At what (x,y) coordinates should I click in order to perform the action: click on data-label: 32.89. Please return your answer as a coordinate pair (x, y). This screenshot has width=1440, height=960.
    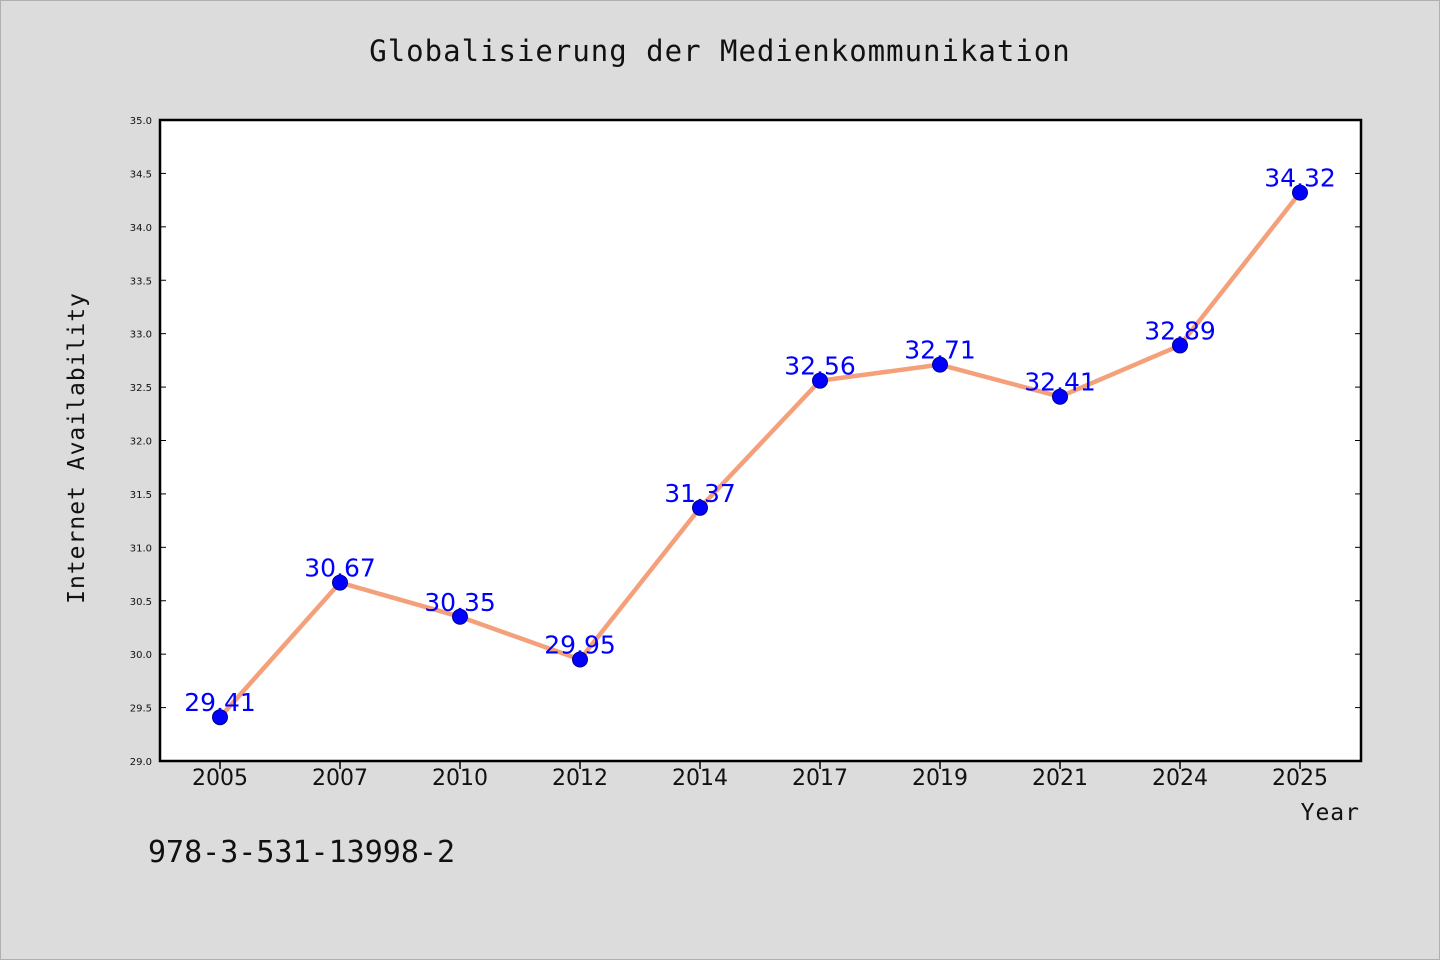
    Looking at the image, I should click on (1180, 330).